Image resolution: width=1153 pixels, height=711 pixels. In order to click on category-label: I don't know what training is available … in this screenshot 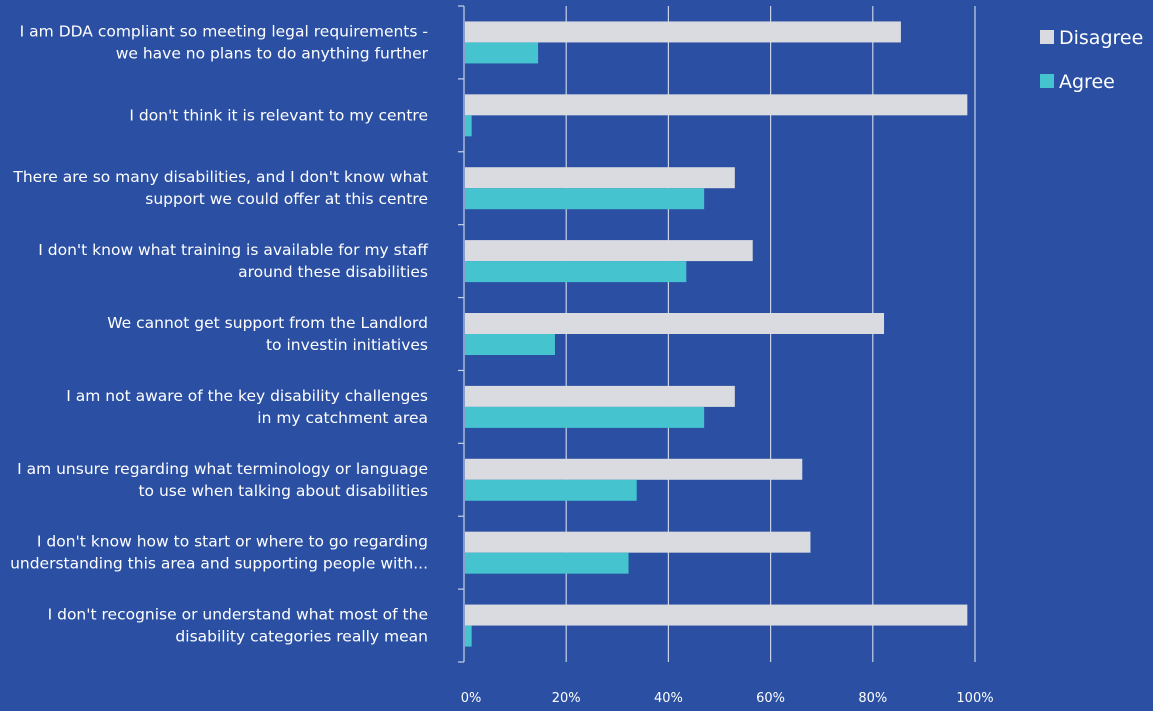, I will do `click(233, 250)`.